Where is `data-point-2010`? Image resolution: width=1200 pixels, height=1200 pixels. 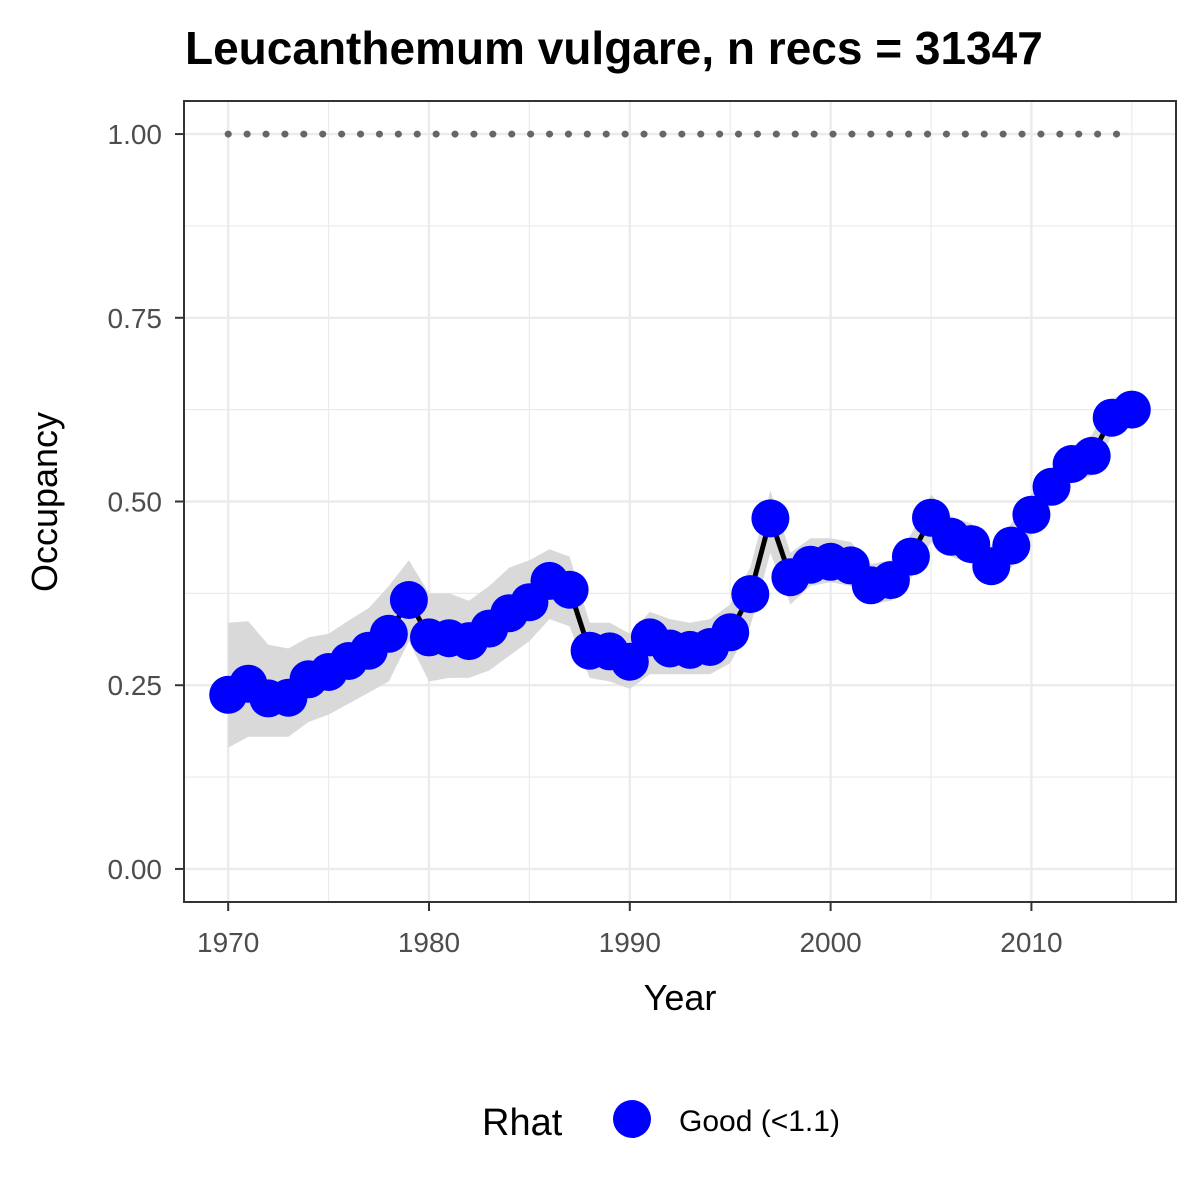 data-point-2010 is located at coordinates (1031, 514).